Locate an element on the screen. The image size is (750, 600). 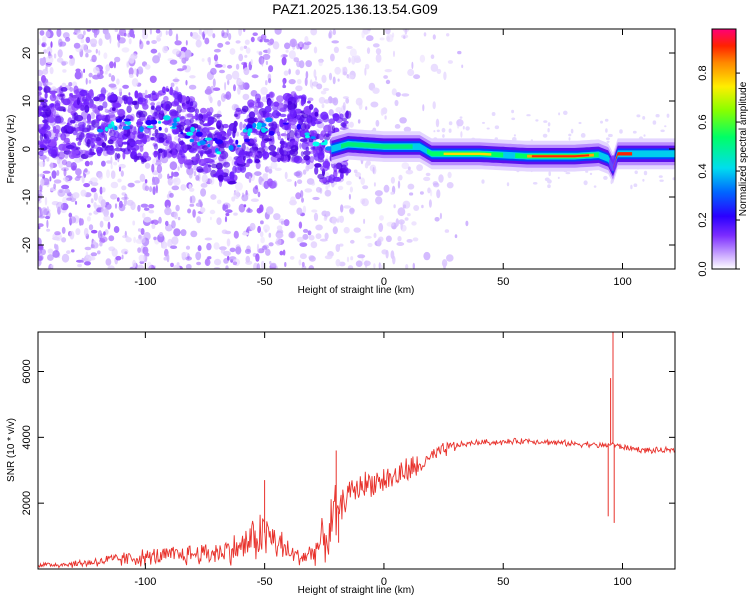
snr-xlabel: Height of straight line (km) is located at coordinates (356, 590).